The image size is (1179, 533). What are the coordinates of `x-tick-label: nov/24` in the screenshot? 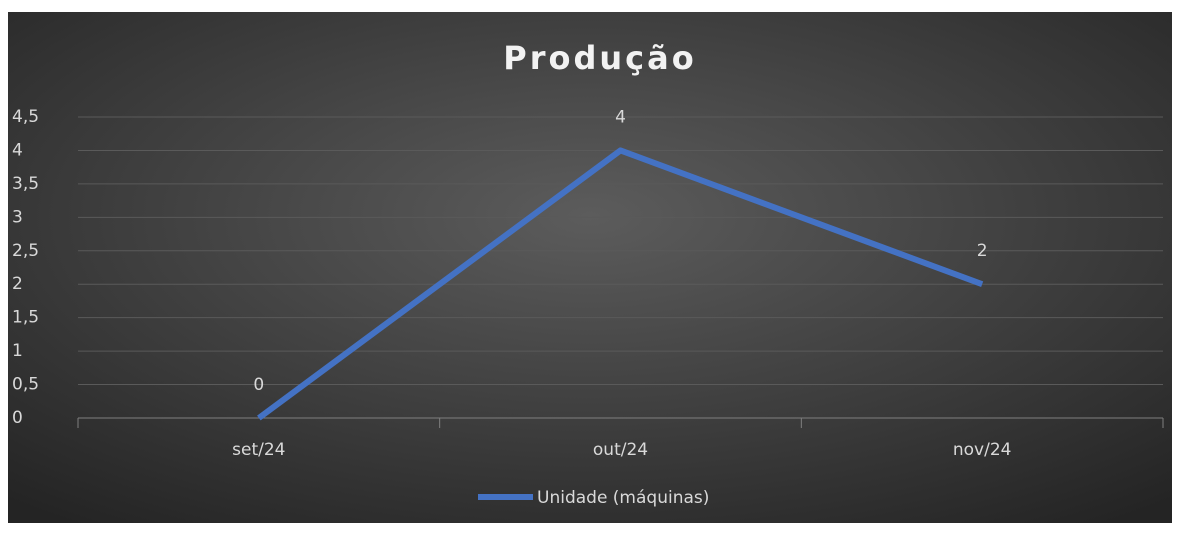 It's located at (982, 450).